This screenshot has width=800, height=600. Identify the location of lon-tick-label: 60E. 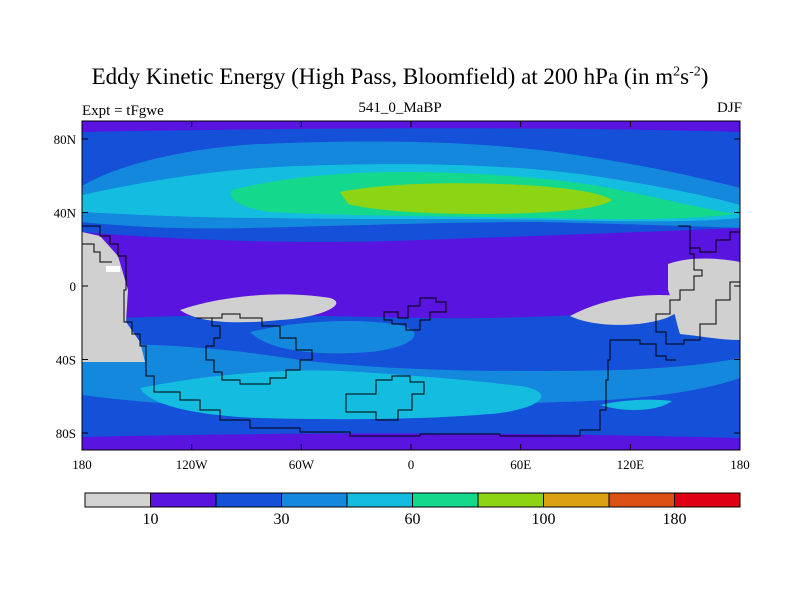
(520, 464).